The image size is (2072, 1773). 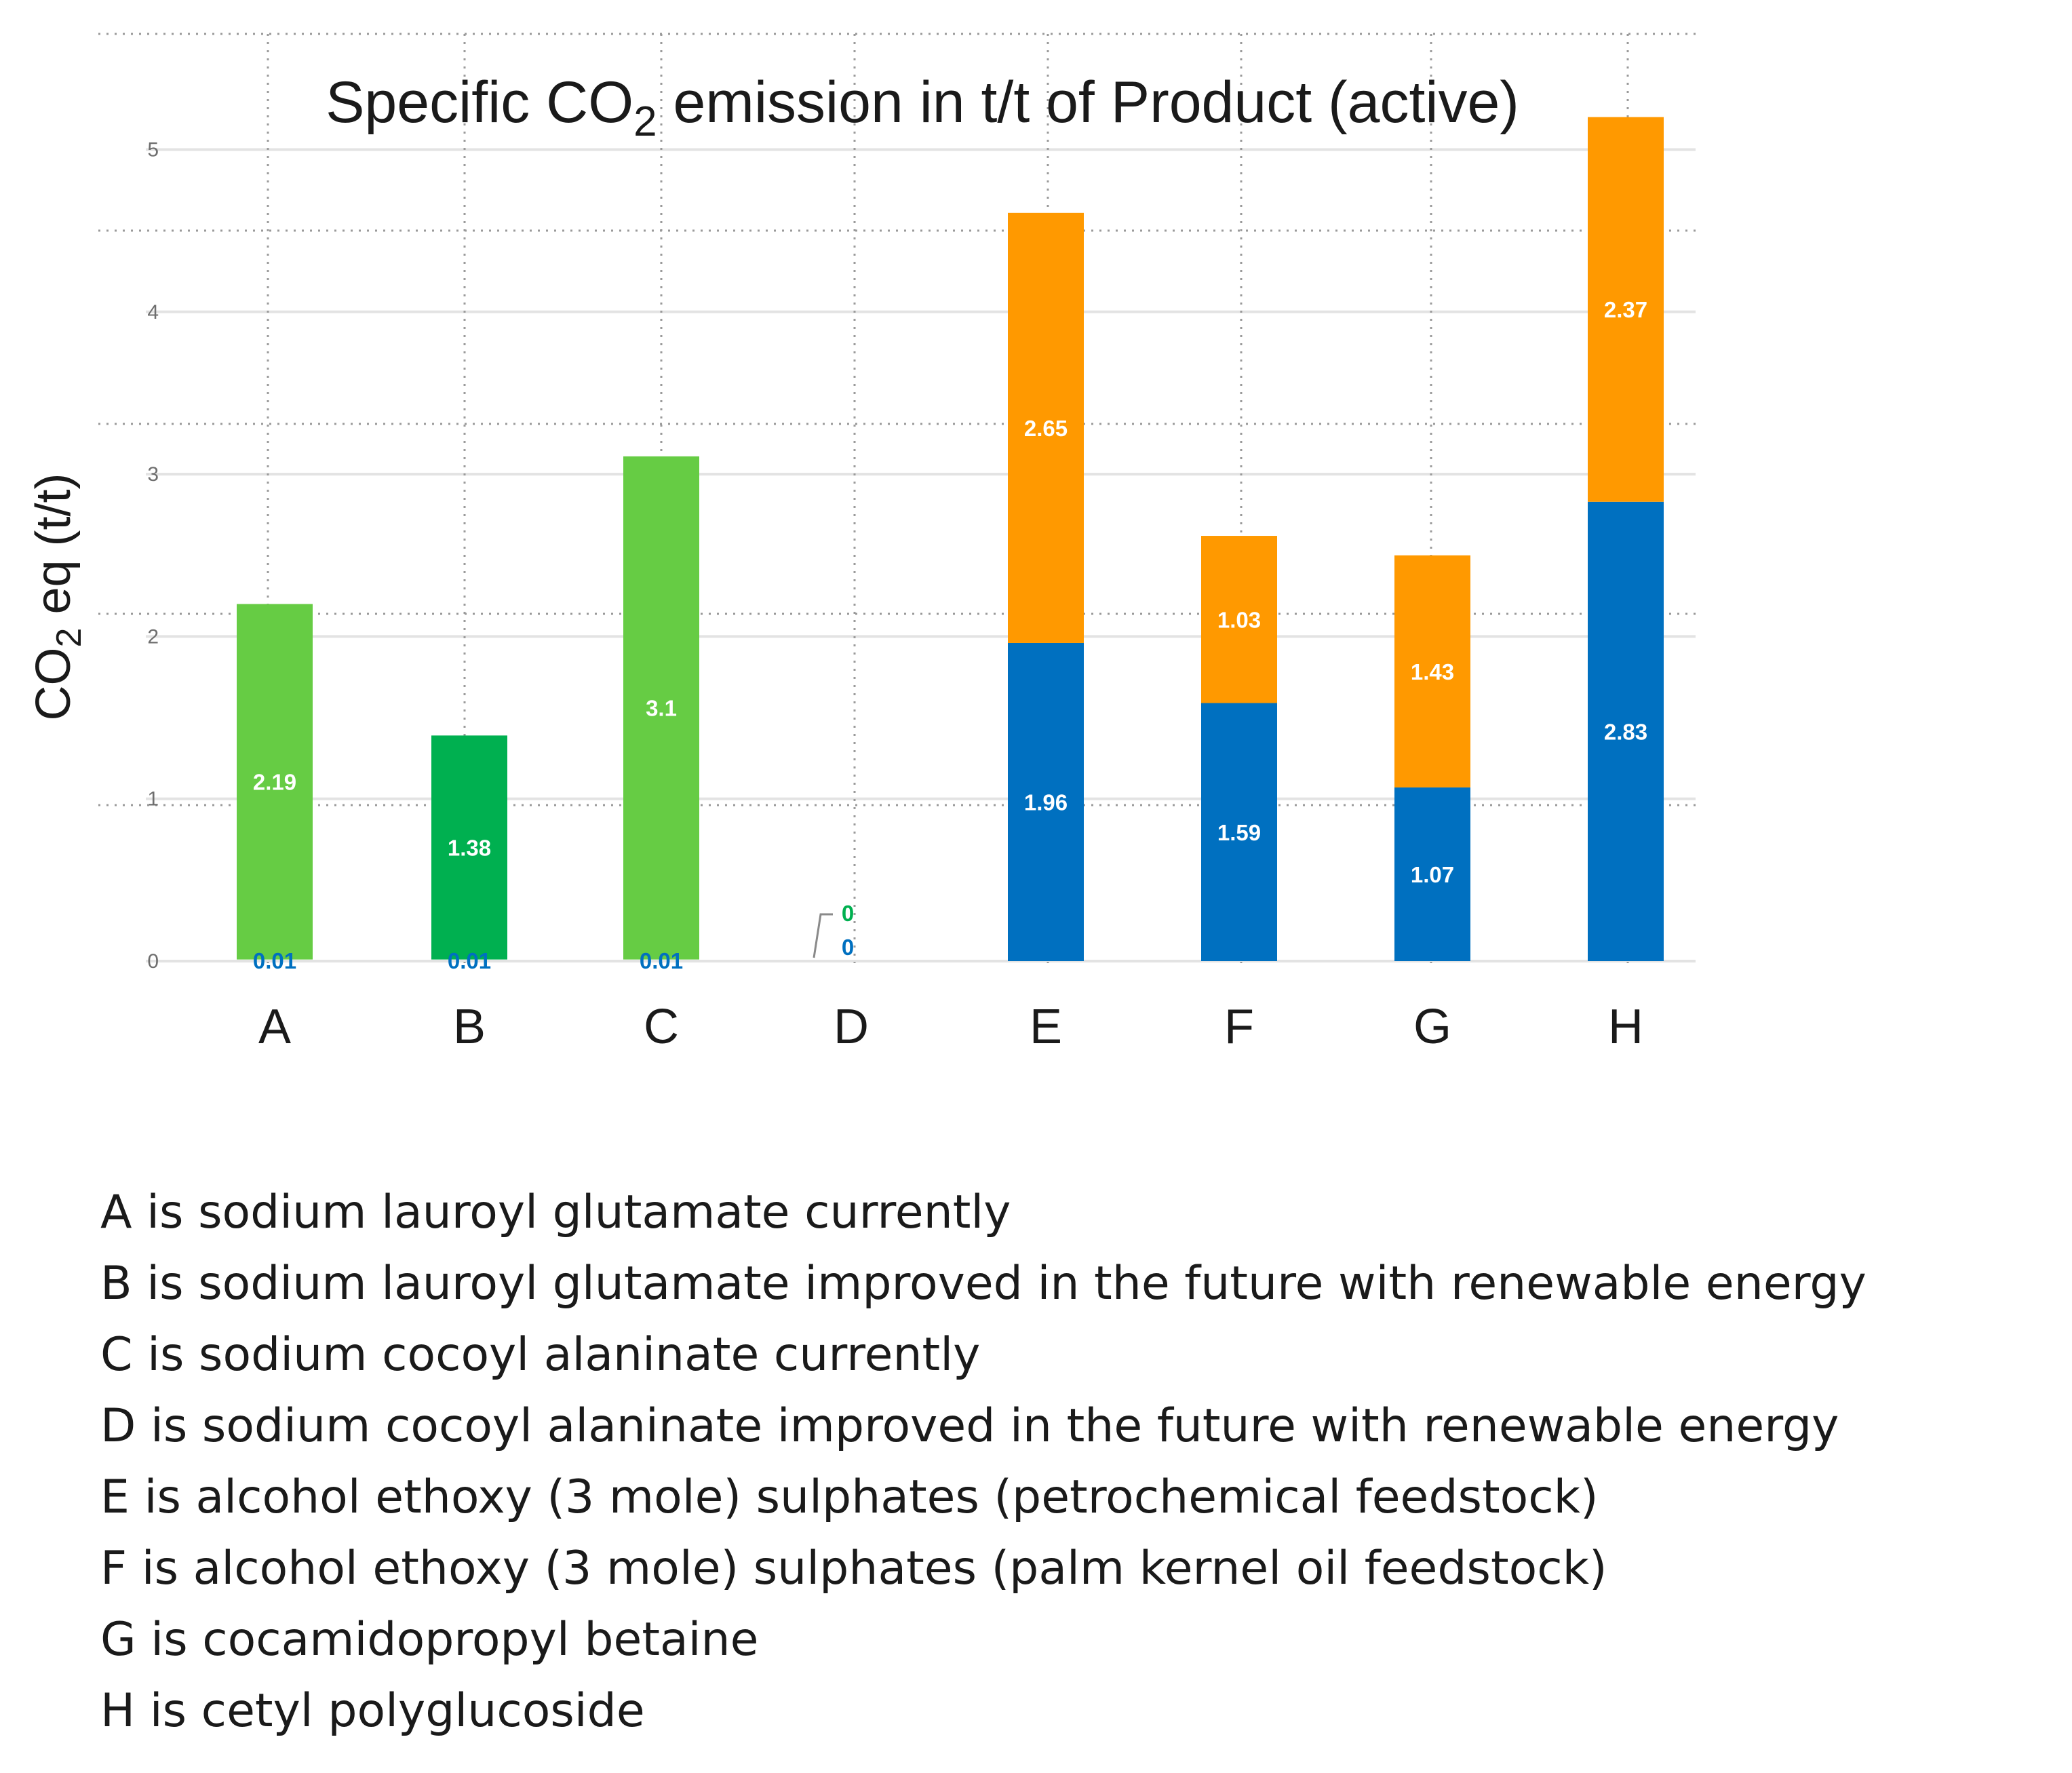 I want to click on bar-label-c-green: 3.1, so click(x=661, y=708).